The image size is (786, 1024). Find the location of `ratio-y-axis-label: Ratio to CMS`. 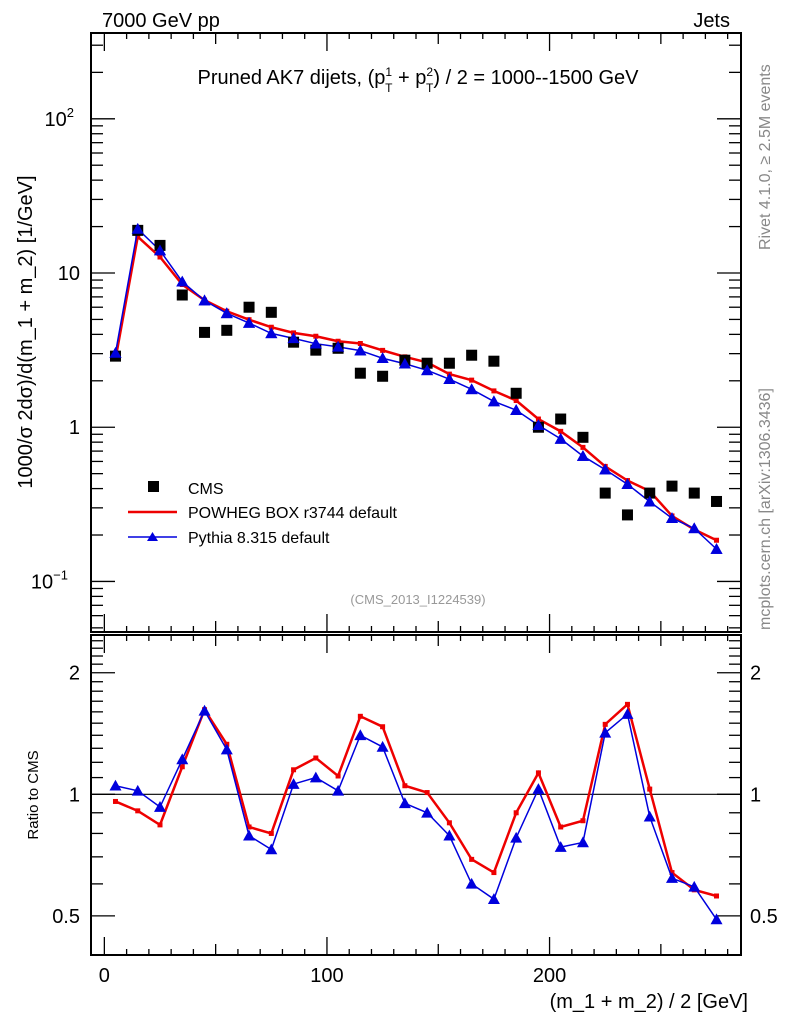

ratio-y-axis-label: Ratio to CMS is located at coordinates (33, 794).